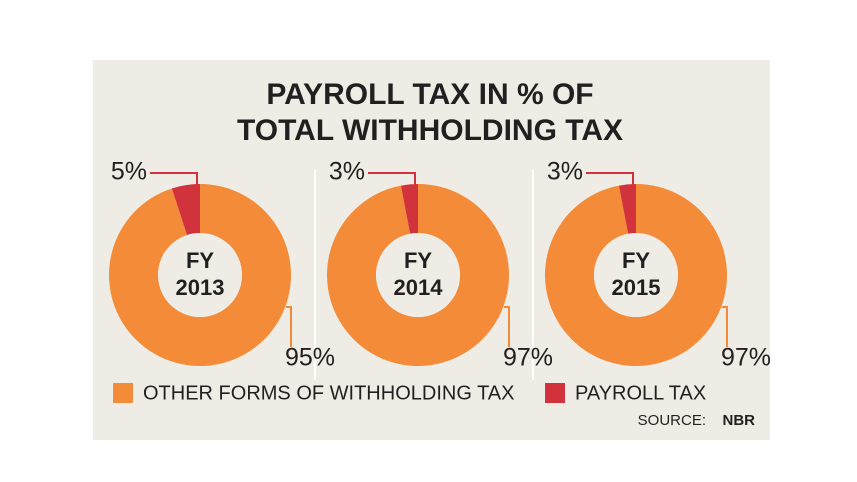 This screenshot has width=857, height=482. I want to click on title-line: TOTAL WITHHOLDING TAX, so click(430, 130).